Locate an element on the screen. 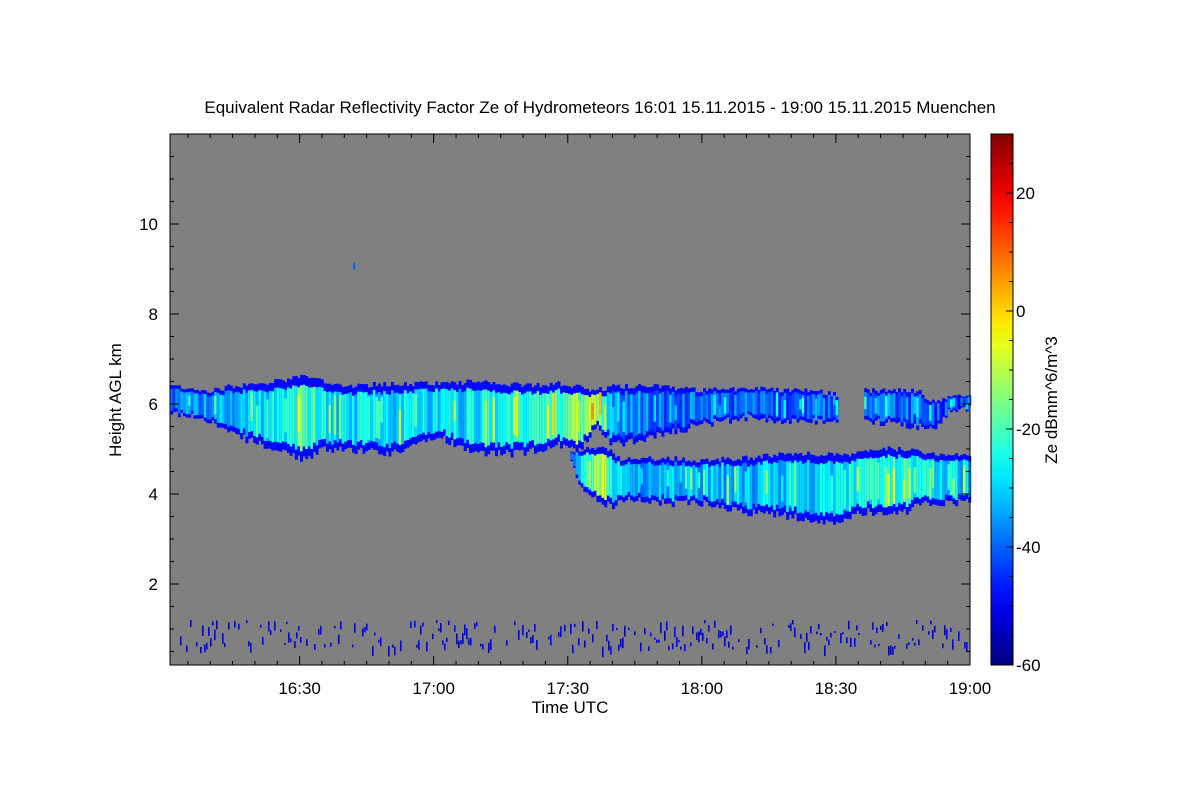 The image size is (1200, 800). colorbar-tick-label: -60 is located at coordinates (1028, 665).